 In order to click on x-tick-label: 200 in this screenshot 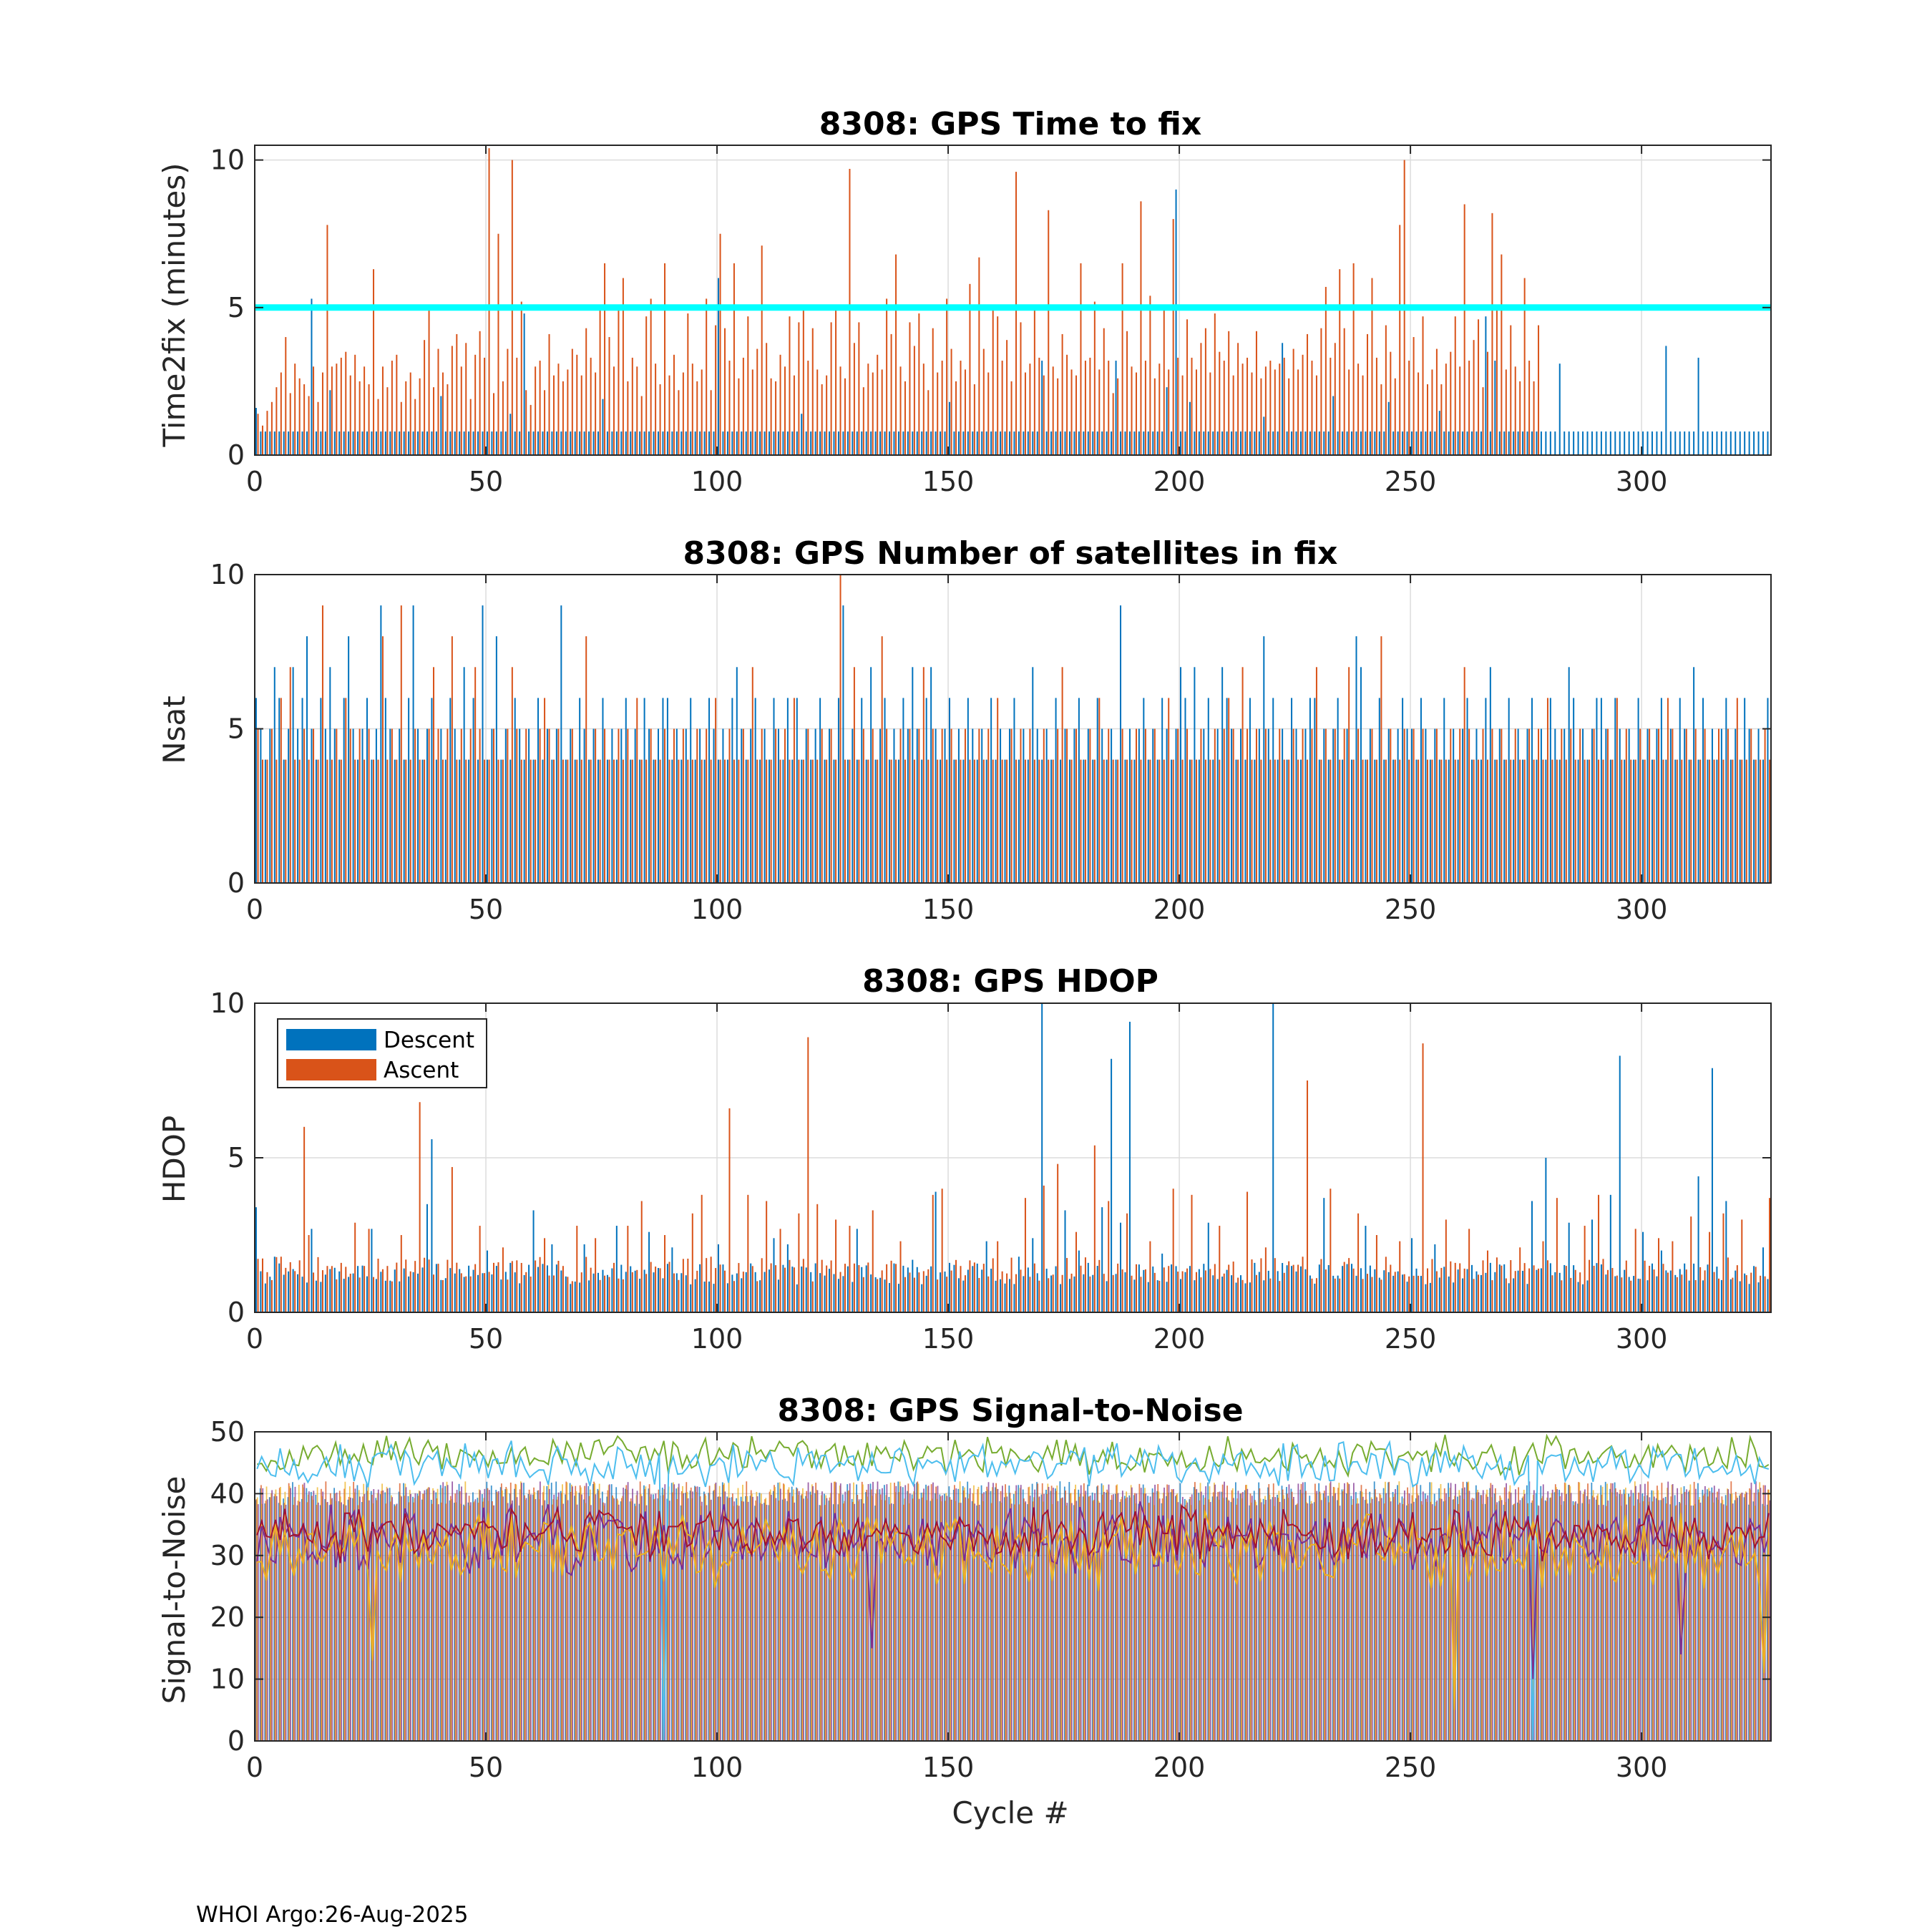, I will do `click(1179, 1339)`.